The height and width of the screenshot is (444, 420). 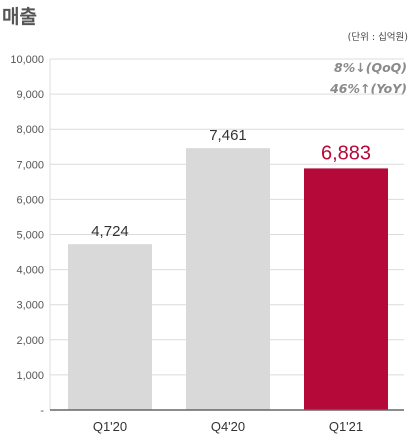 What do you see at coordinates (30, 95) in the screenshot?
I see `y-tick-label: 9,000` at bounding box center [30, 95].